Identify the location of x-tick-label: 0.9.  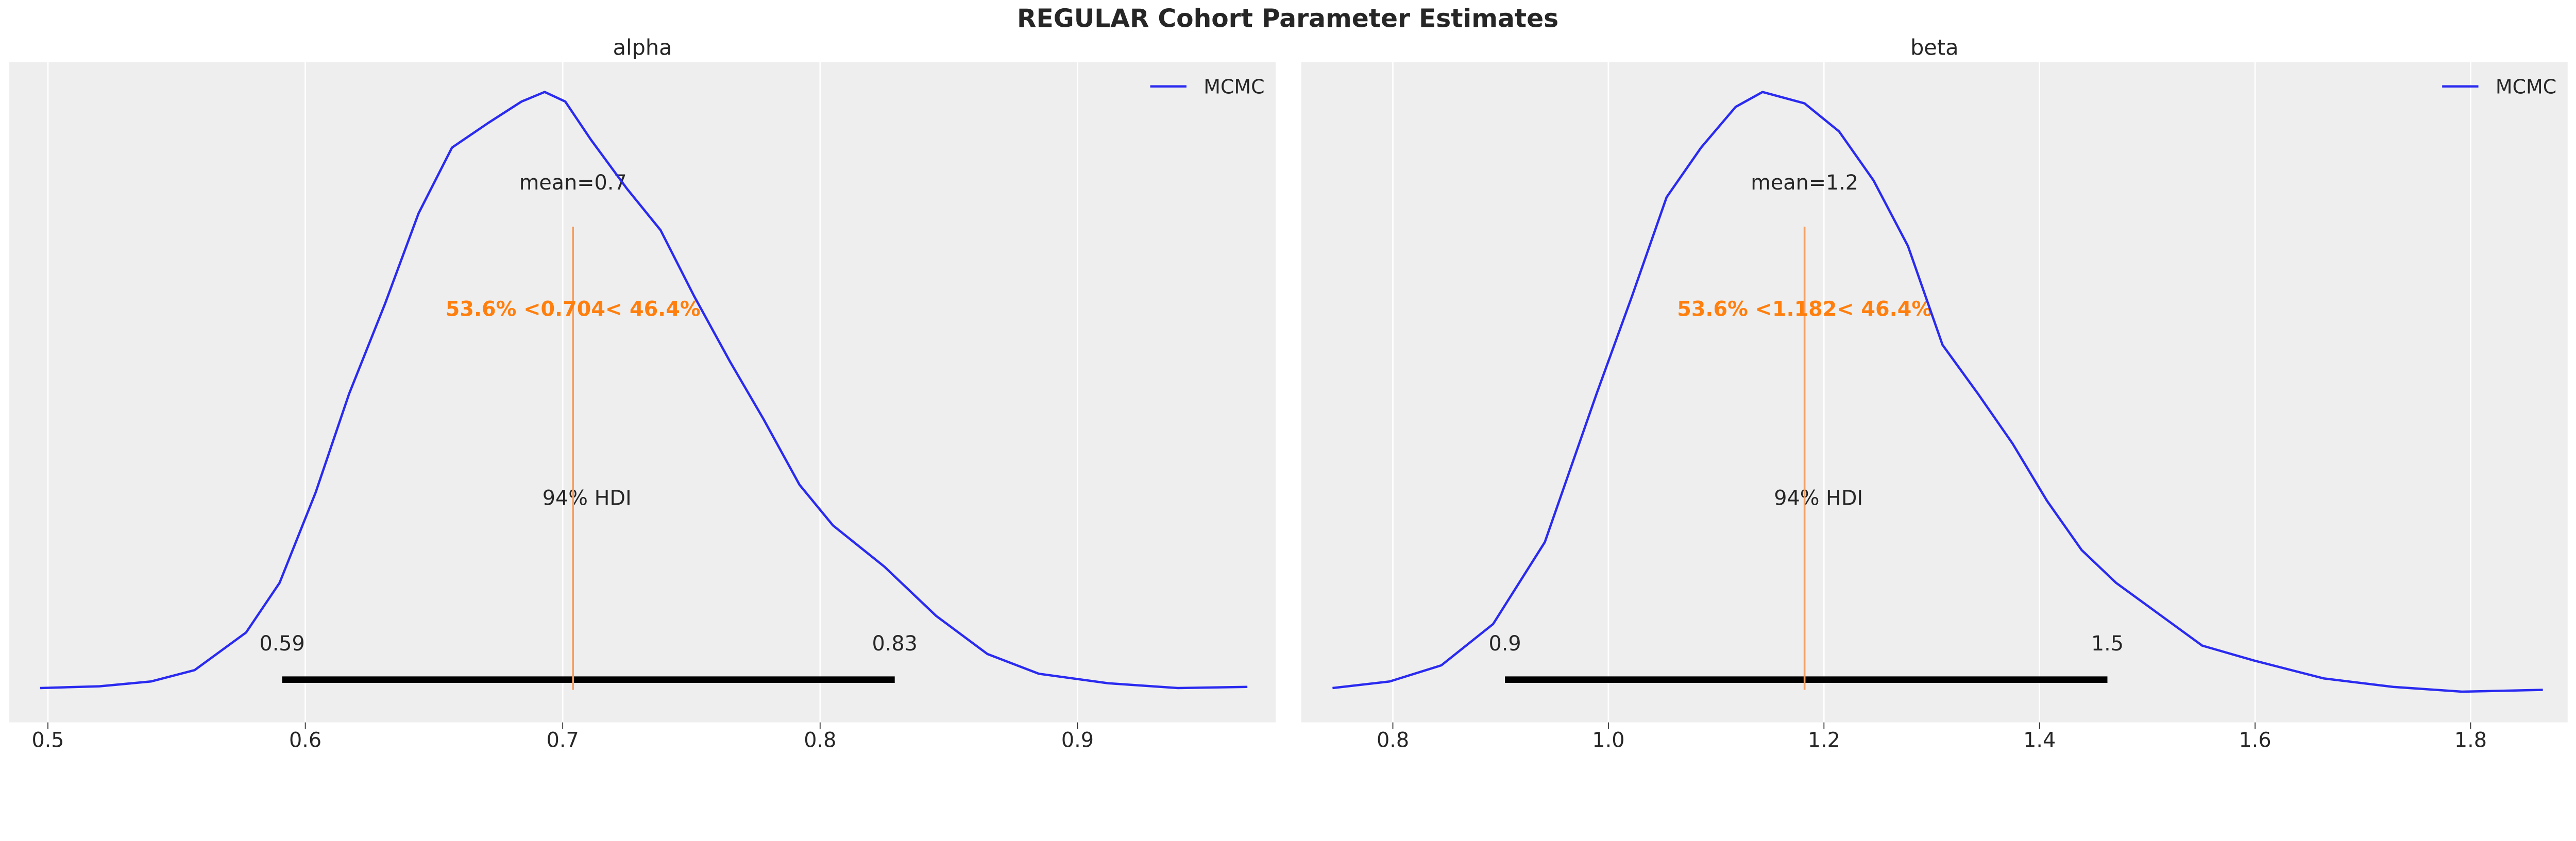
(1077, 740).